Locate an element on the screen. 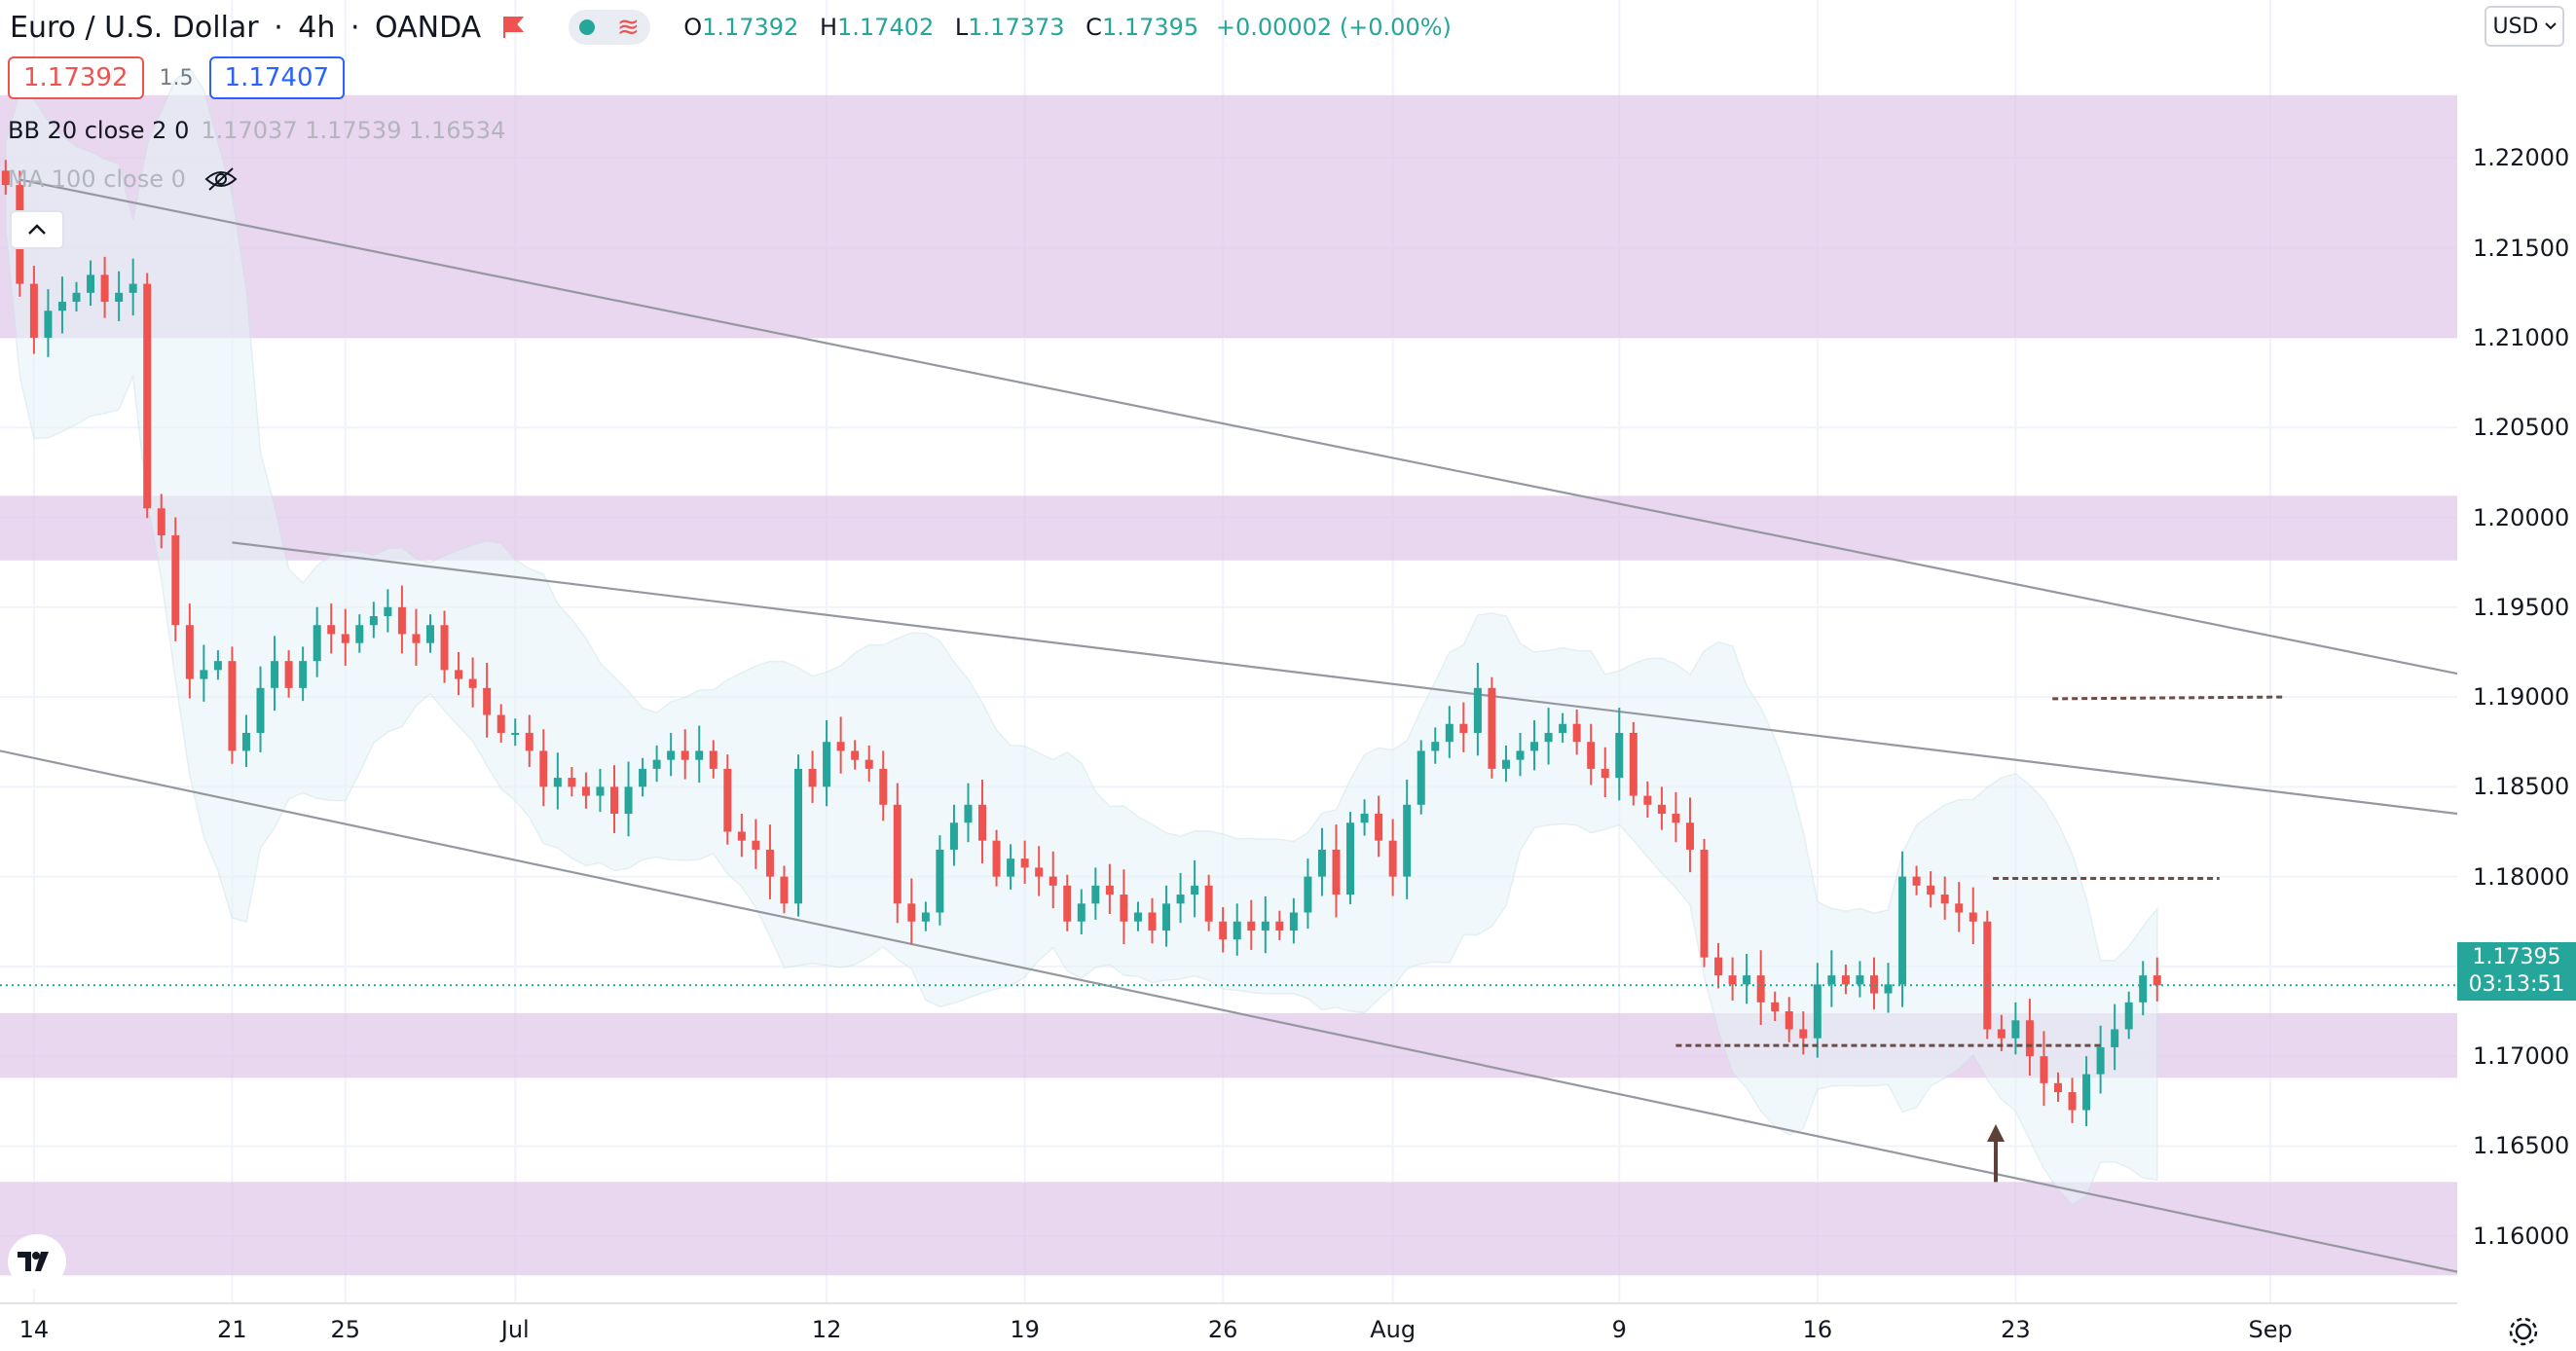 The width and height of the screenshot is (2576, 1351). price-tick-label: 1.19500 is located at coordinates (2521, 607).